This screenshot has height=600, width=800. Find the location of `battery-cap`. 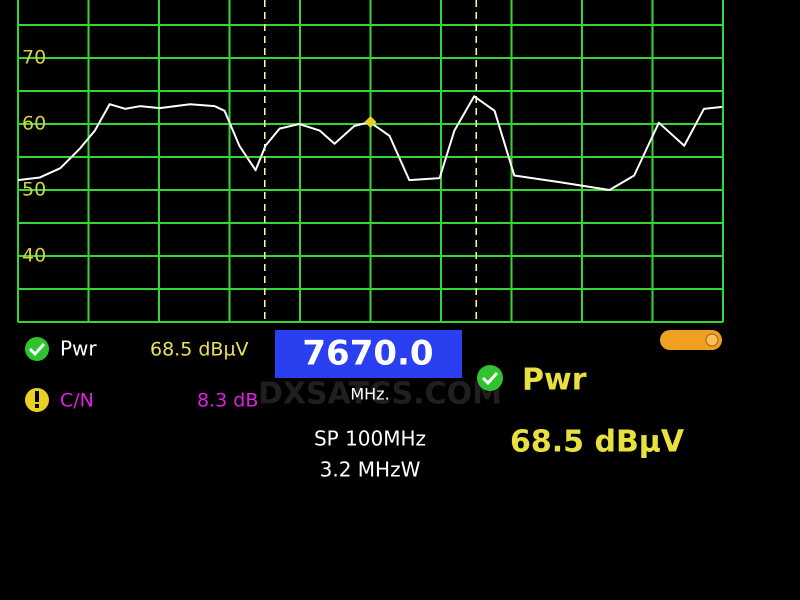

battery-cap is located at coordinates (712, 340).